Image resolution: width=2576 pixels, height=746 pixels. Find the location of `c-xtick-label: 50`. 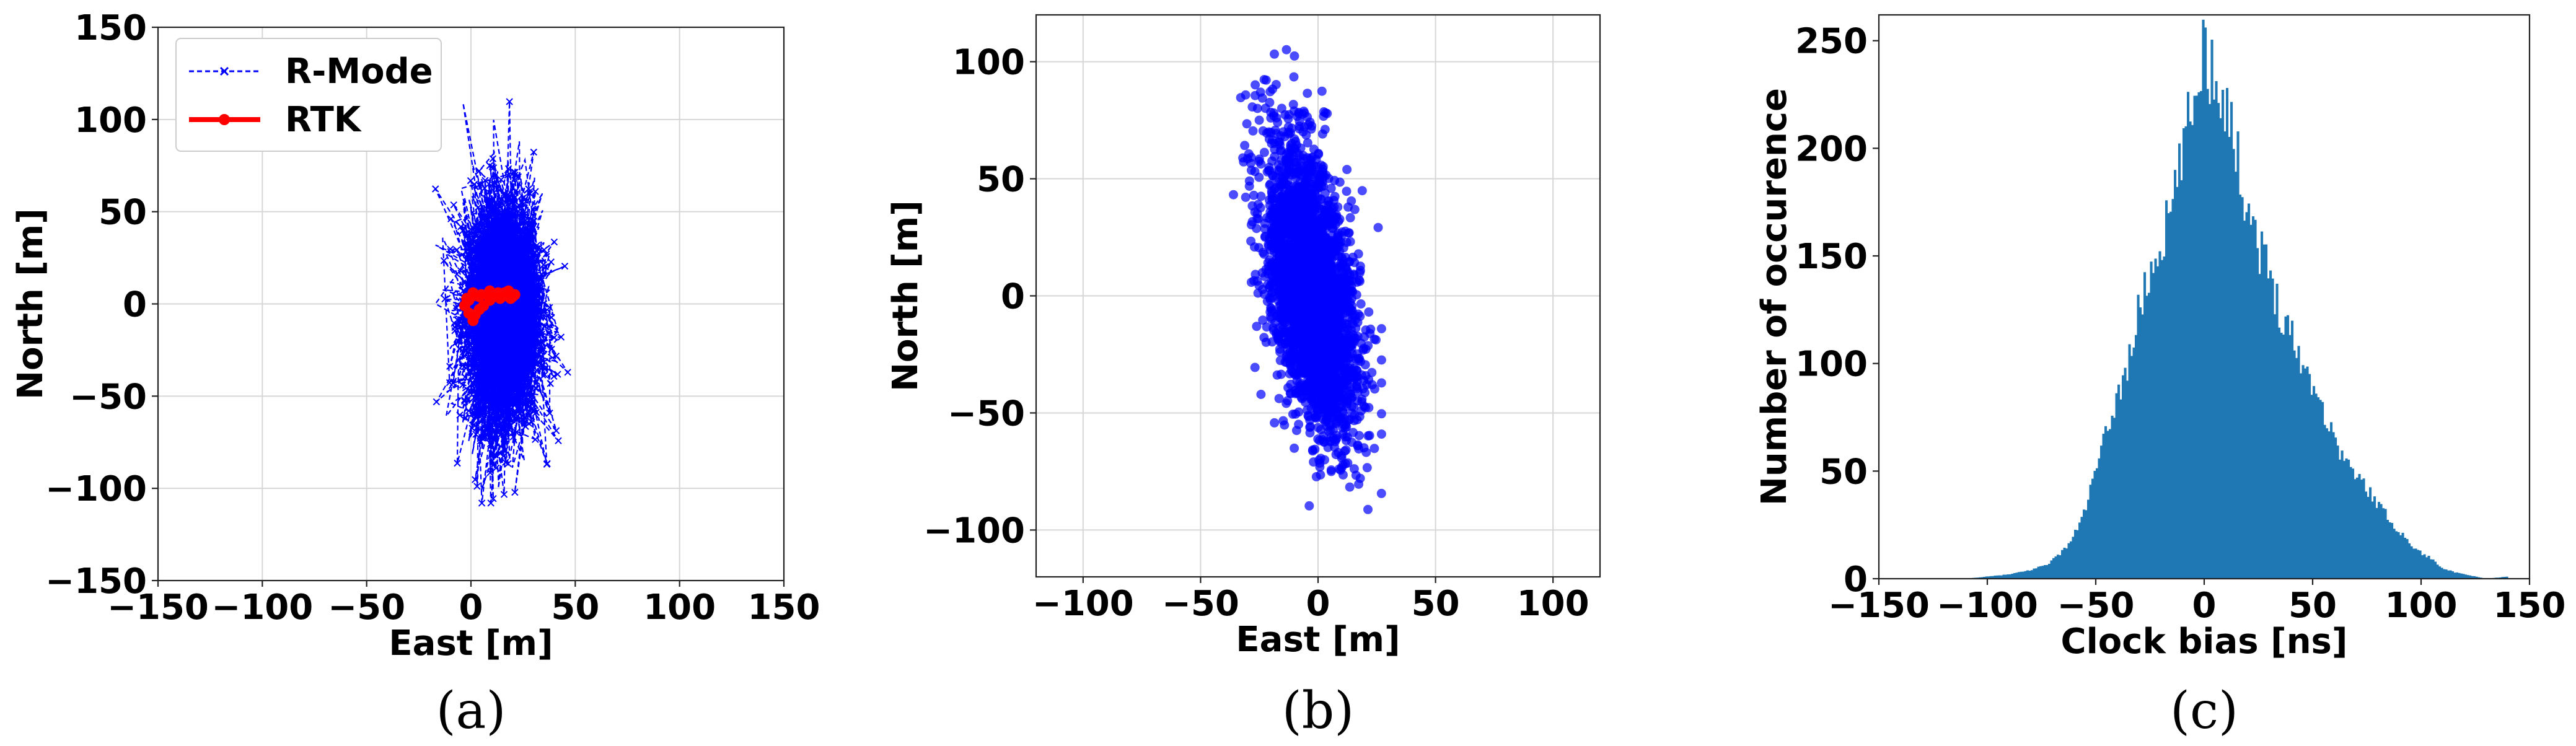

c-xtick-label: 50 is located at coordinates (2313, 606).